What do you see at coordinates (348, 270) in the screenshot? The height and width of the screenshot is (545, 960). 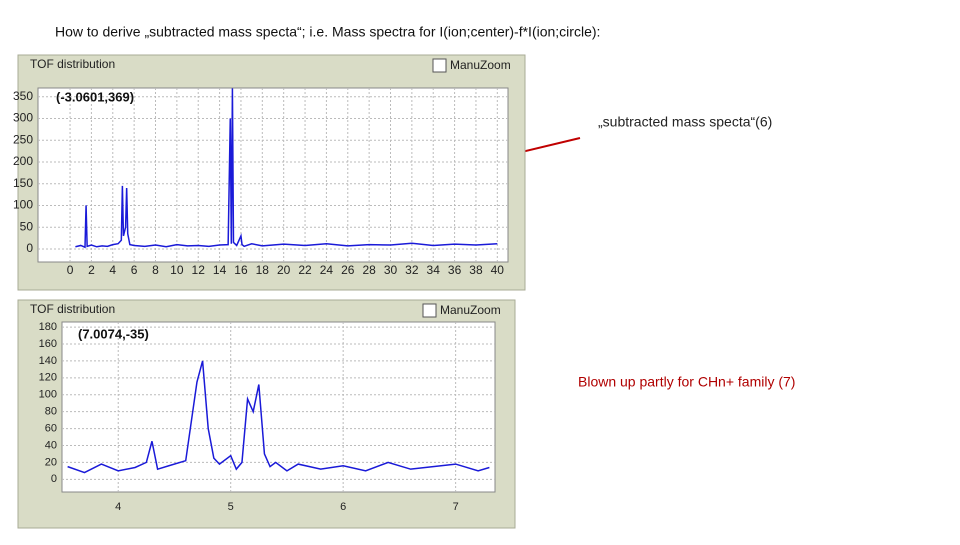 I see `x-tick-label: 26` at bounding box center [348, 270].